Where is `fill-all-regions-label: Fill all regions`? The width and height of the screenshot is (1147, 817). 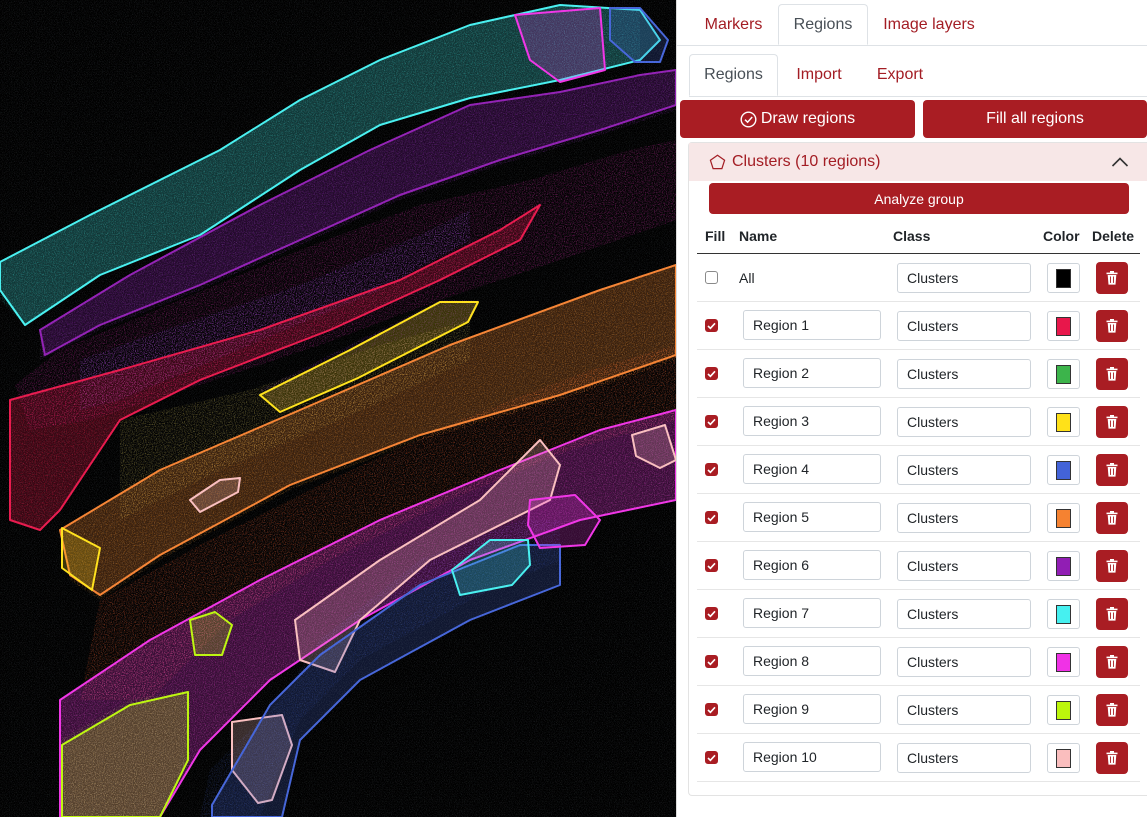 fill-all-regions-label: Fill all regions is located at coordinates (1035, 118).